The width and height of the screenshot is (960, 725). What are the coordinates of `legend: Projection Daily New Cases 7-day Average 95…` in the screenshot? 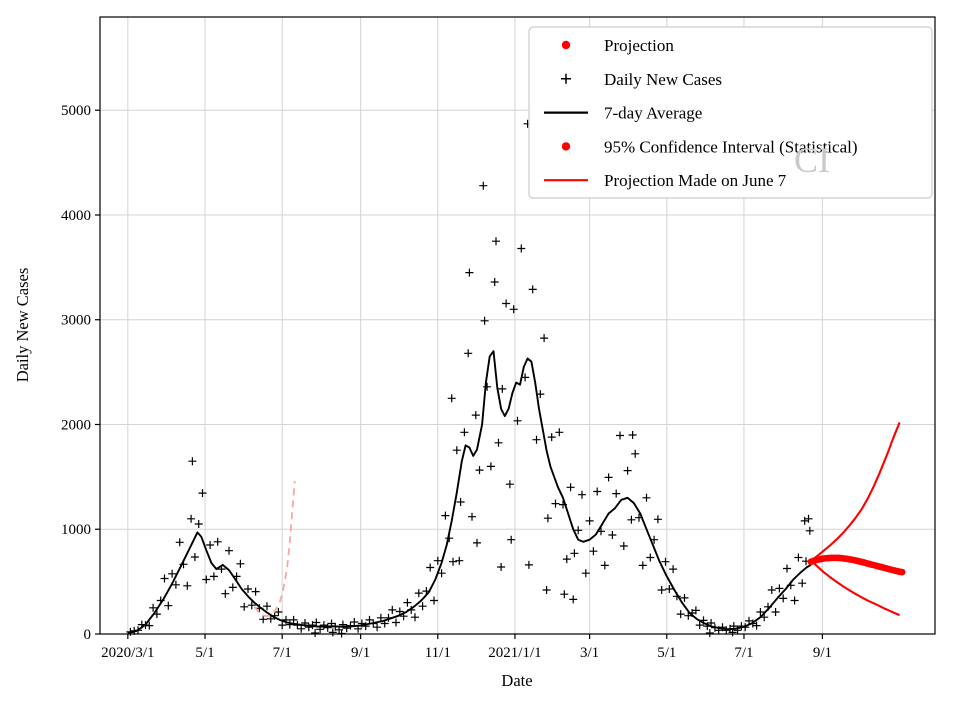 It's located at (730, 112).